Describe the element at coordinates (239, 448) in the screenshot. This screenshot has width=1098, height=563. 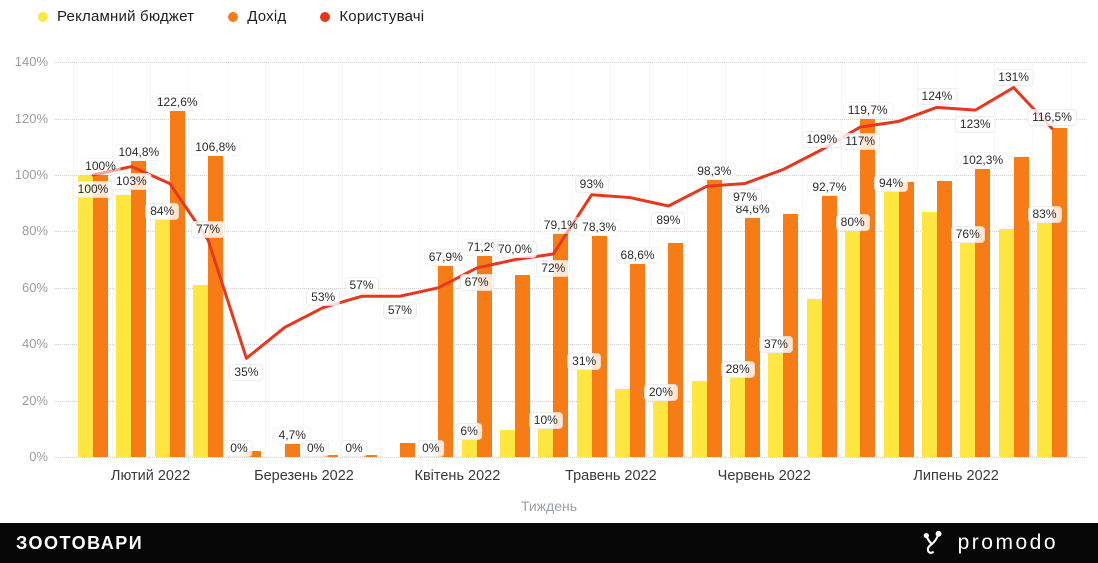
I see `budget-bar-label: 0%` at that location.